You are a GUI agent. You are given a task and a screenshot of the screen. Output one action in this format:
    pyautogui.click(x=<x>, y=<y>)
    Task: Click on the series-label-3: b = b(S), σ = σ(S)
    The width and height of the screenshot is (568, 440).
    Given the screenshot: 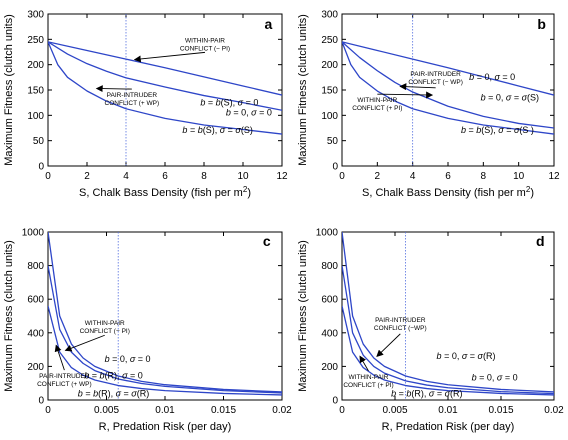 What is the action you would take?
    pyautogui.click(x=217, y=130)
    